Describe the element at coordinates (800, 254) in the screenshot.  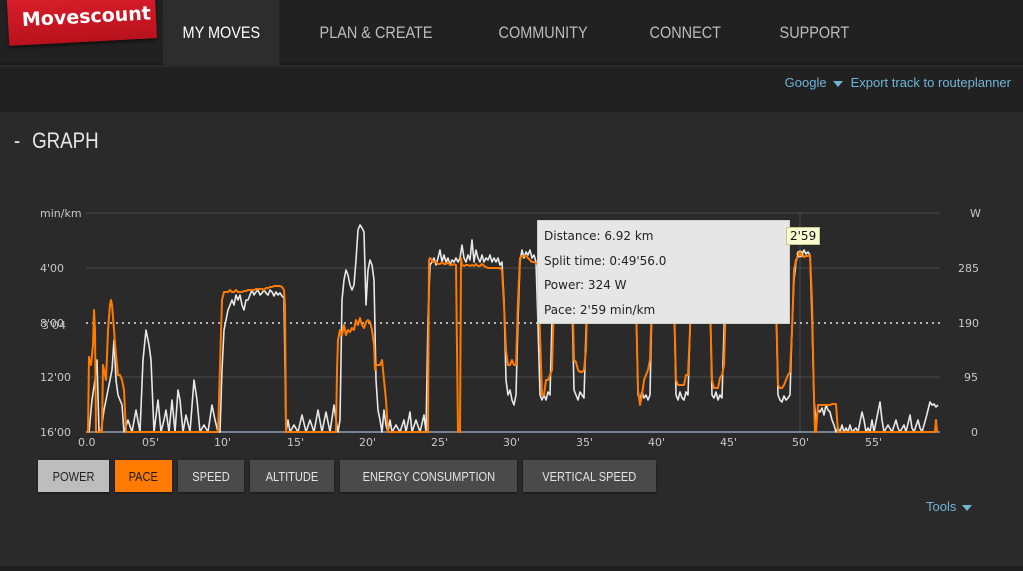
I see `highlight-point` at that location.